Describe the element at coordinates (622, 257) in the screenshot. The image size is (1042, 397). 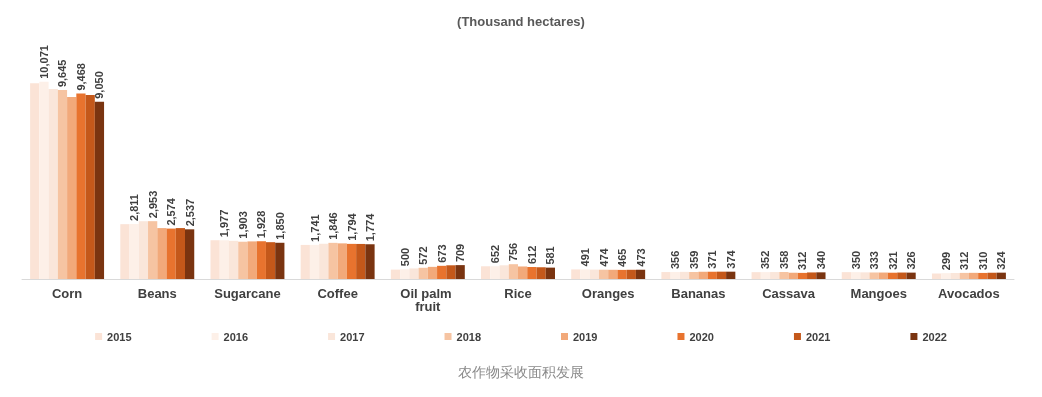
I see `data-label: 465` at that location.